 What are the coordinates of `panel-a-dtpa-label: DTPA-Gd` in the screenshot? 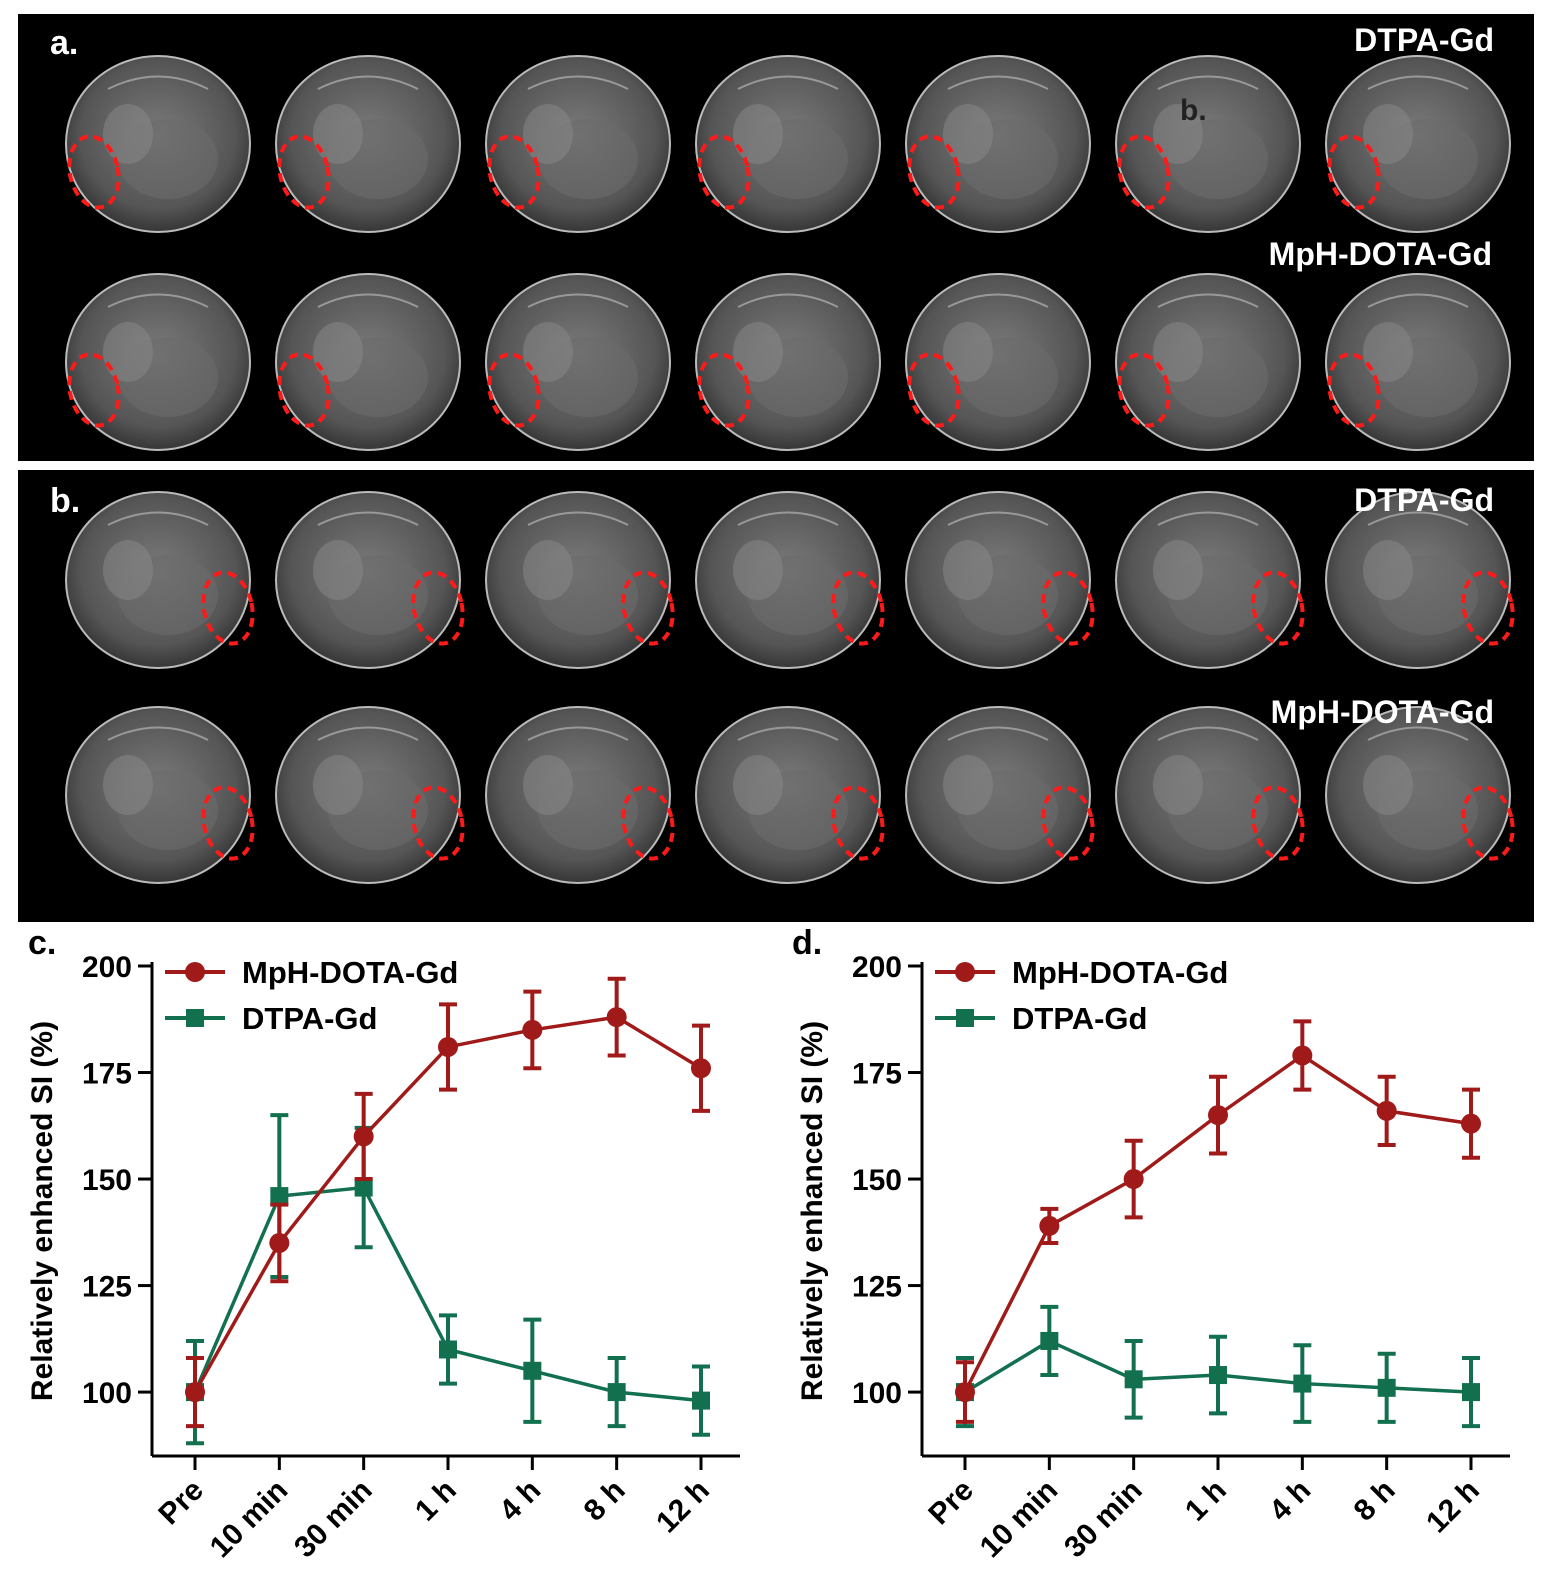 It's located at (1424, 40).